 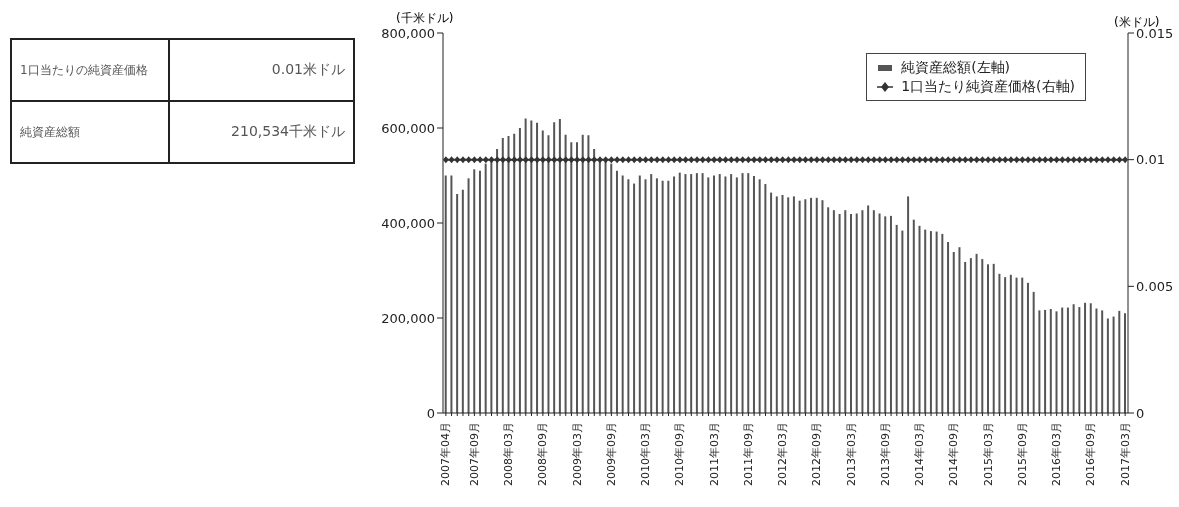 I want to click on legend-label: 1口当たり純資産価格(右軸), so click(x=988, y=86).